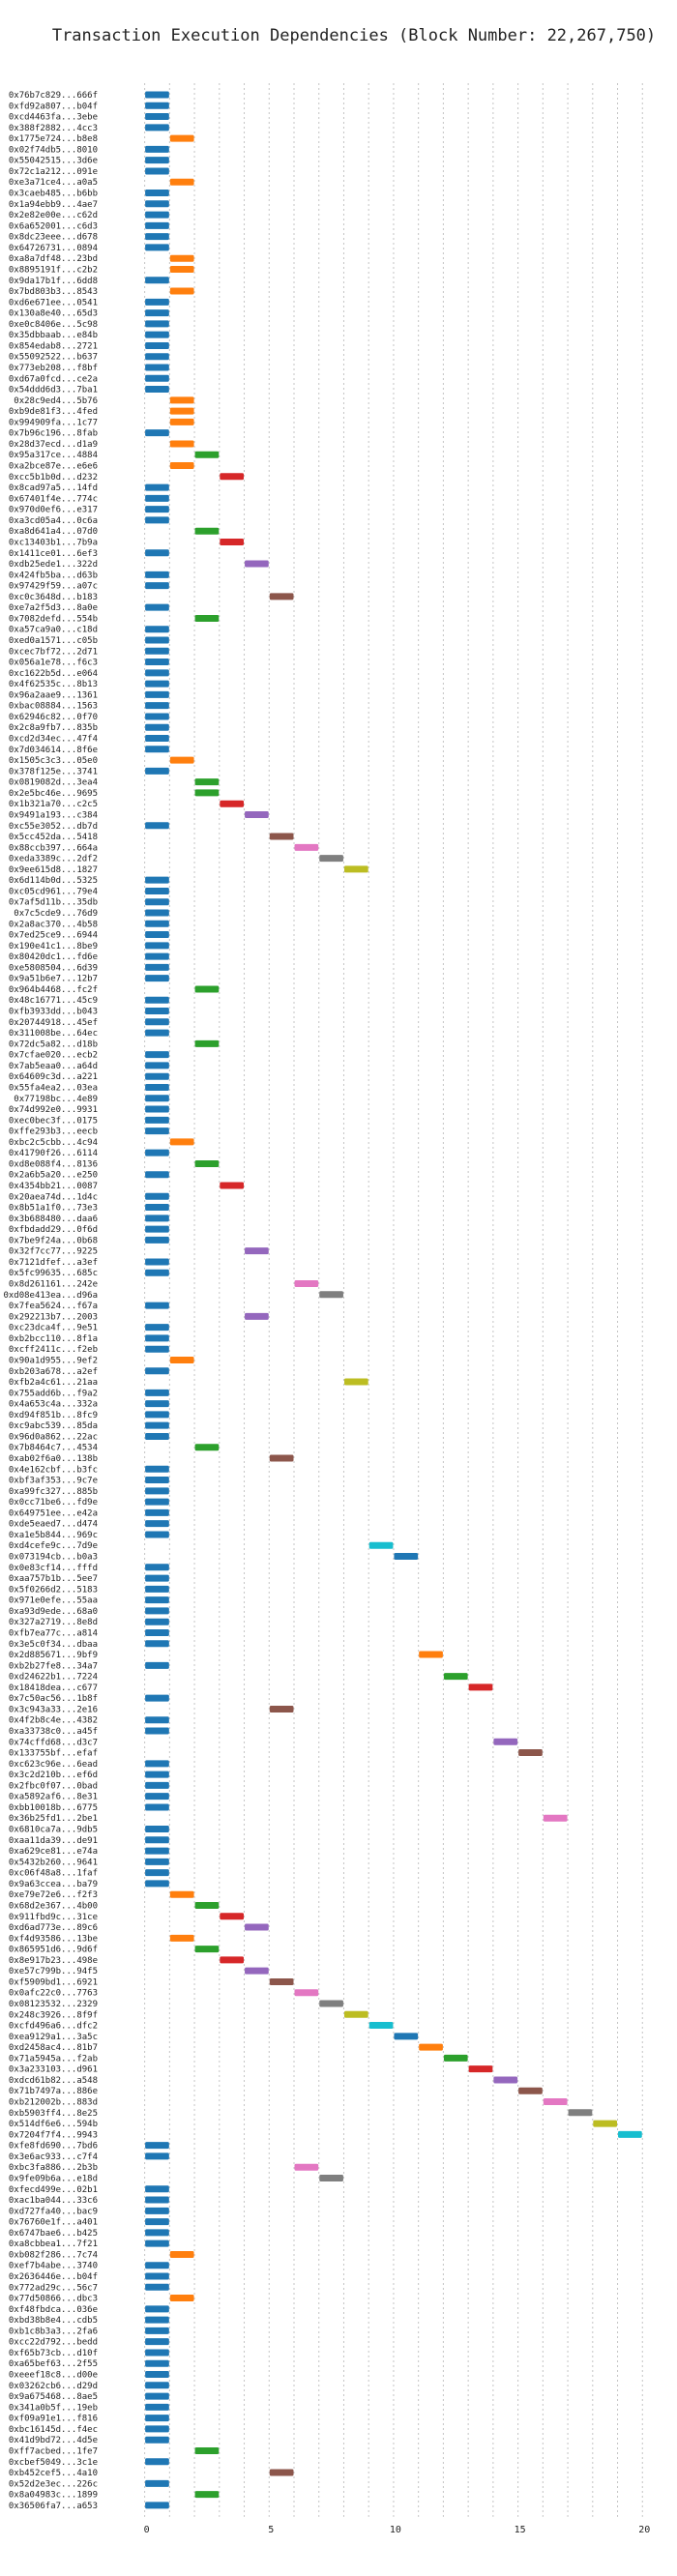 Image resolution: width=677 pixels, height=2576 pixels. What do you see at coordinates (53, 2397) in the screenshot?
I see `y-tick-label: 0x9a675468...8ae5` at bounding box center [53, 2397].